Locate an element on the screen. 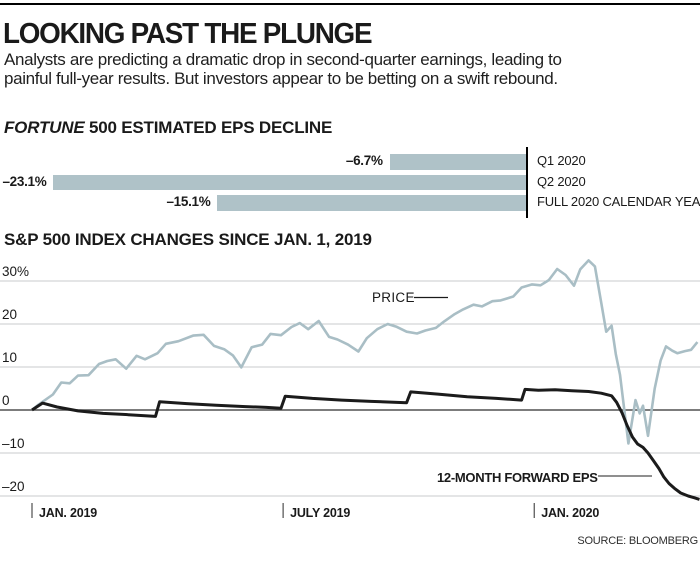 This screenshot has height=572, width=700. x-tick-label: JAN. 2019 is located at coordinates (68, 513).